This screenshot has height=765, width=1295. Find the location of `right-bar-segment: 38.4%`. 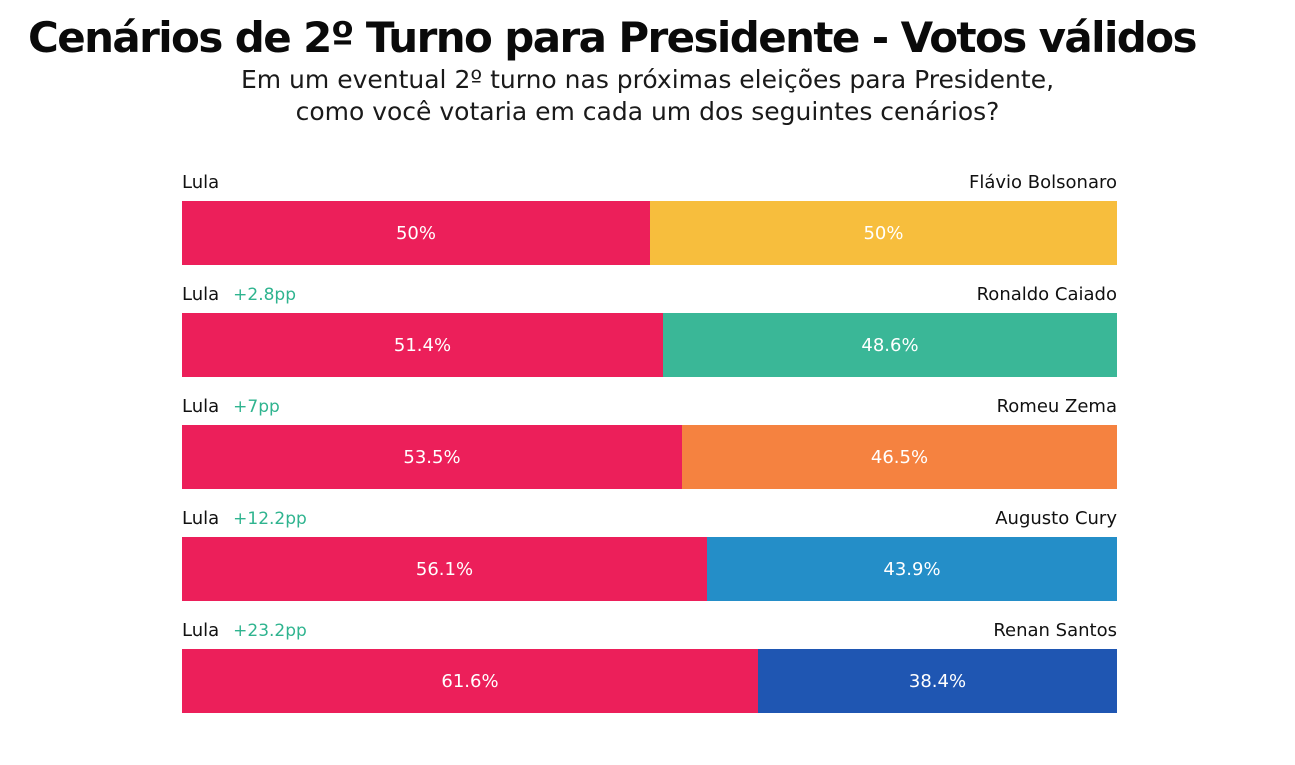

right-bar-segment: 38.4% is located at coordinates (937, 681).